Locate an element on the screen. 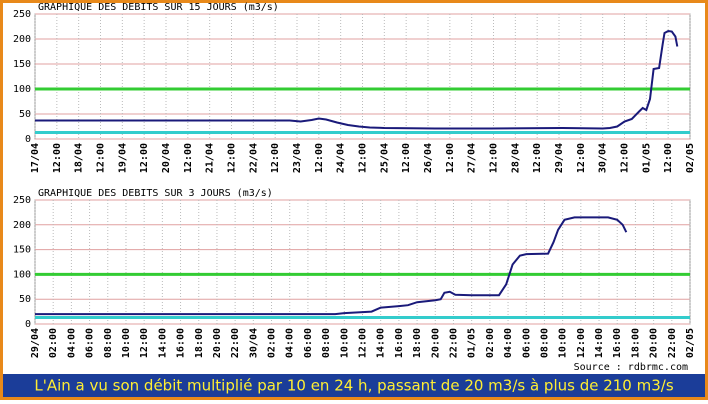 Image resolution: width=708 pixels, height=404 pixels. caption-bar is located at coordinates (354, 385).